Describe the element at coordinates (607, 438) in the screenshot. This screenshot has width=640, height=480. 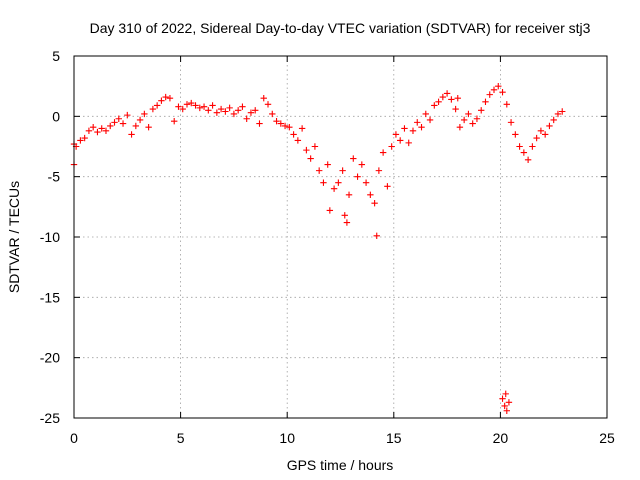
I see `x-tick-label: 25` at that location.